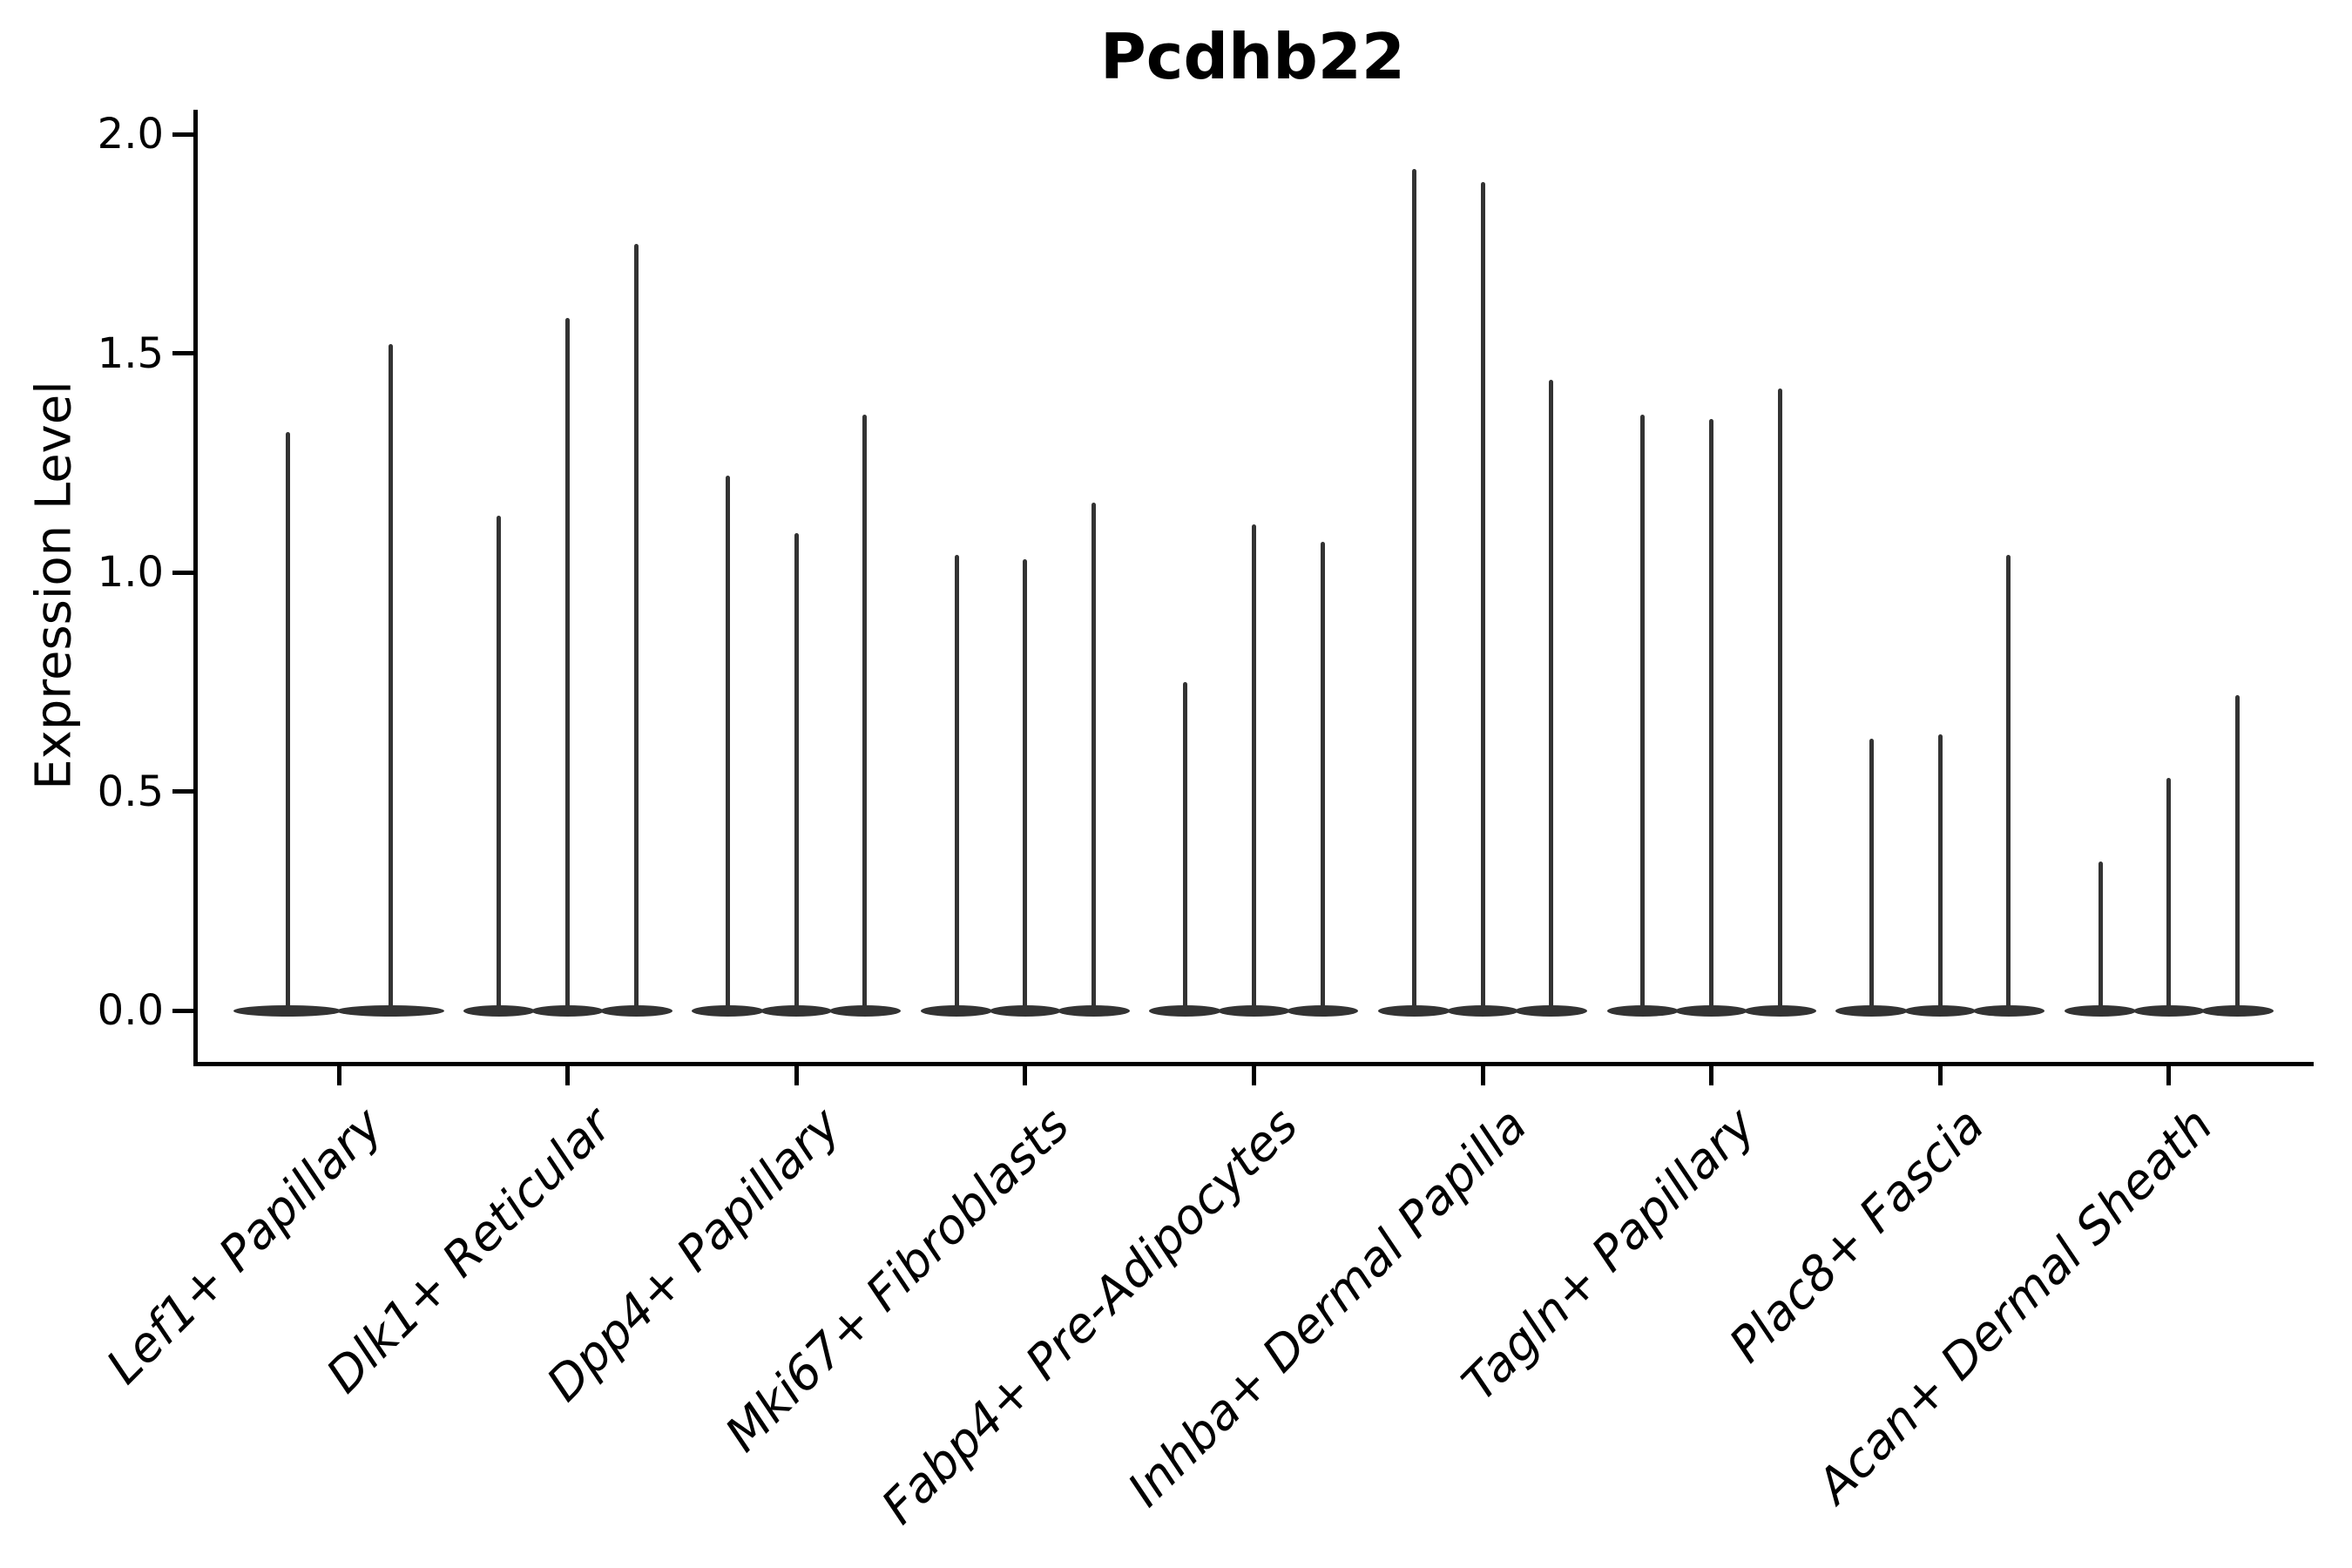 The height and width of the screenshot is (1568, 2352). What do you see at coordinates (130, 791) in the screenshot?
I see `y-tick-label: 0.5` at bounding box center [130, 791].